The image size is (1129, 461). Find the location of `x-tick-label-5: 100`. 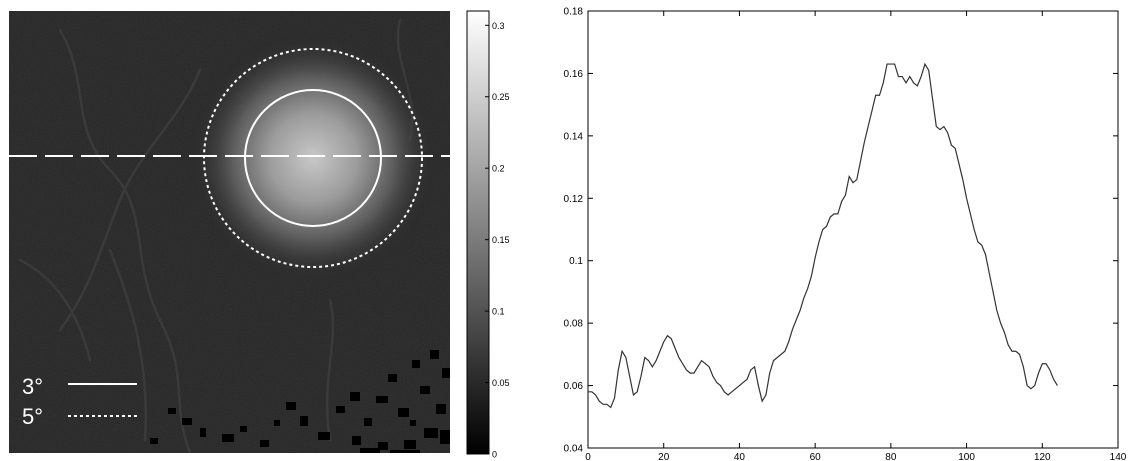

x-tick-label-5: 100 is located at coordinates (966, 456).